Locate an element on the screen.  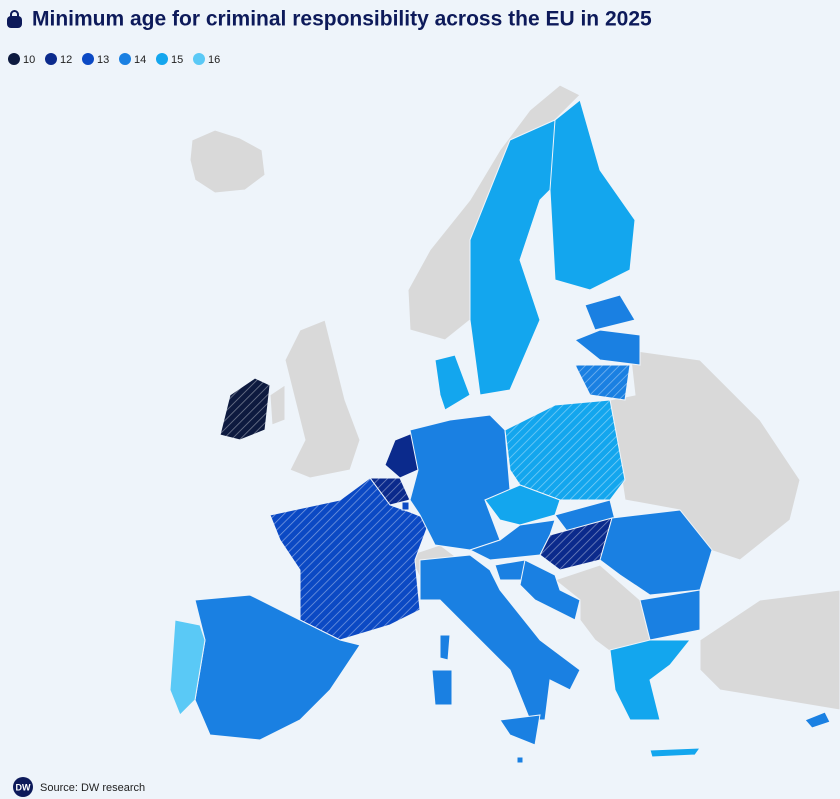
legend-label: 10 is located at coordinates (29, 60).